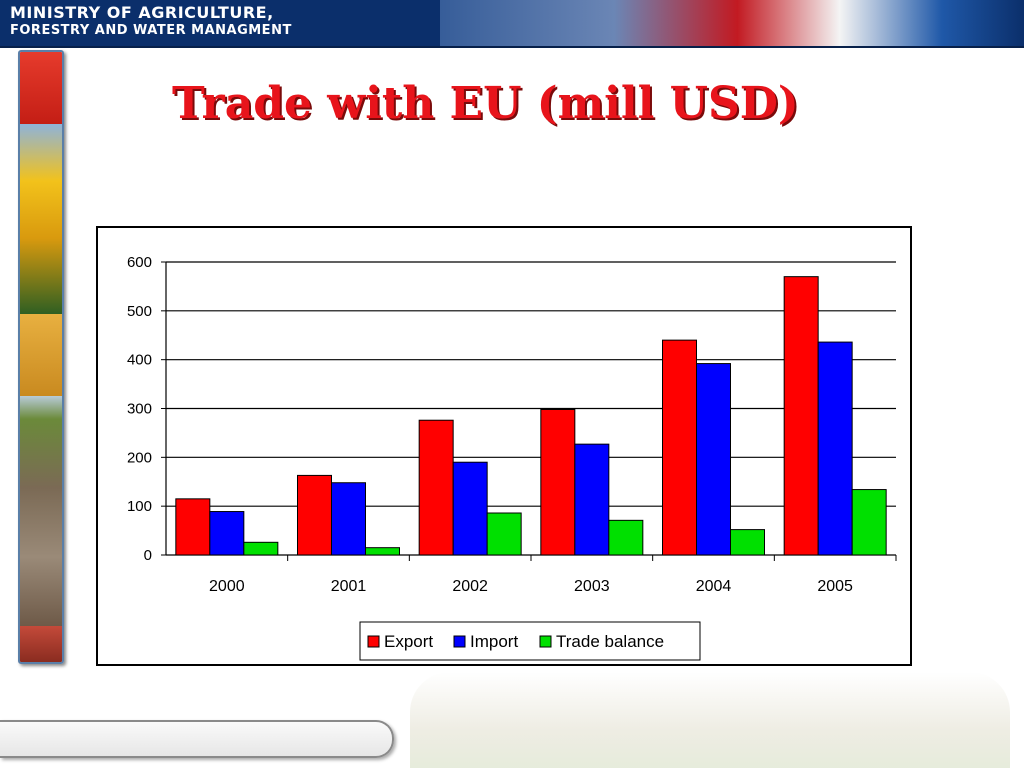 This screenshot has height=768, width=1024. I want to click on legend-swatch-import, so click(459, 641).